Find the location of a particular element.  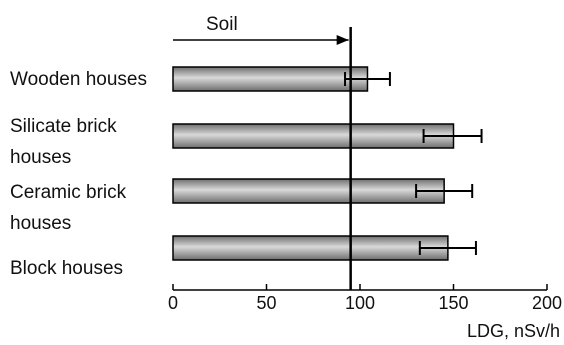

category-label: Block houses is located at coordinates (66, 268).